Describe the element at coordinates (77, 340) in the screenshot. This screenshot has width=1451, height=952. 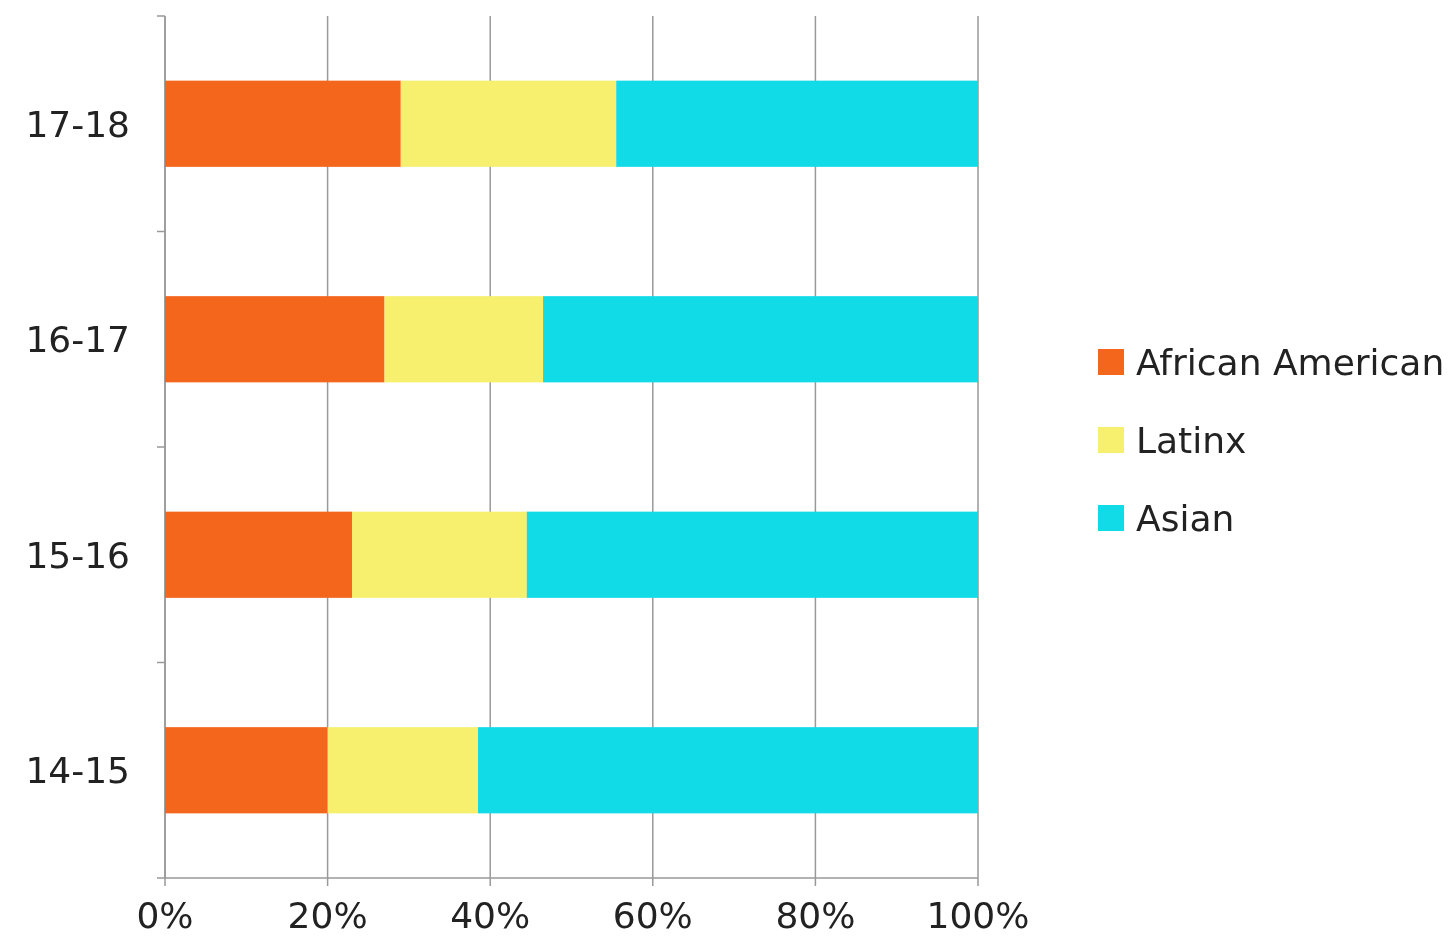
I see `y-tick-label: 16-17` at that location.